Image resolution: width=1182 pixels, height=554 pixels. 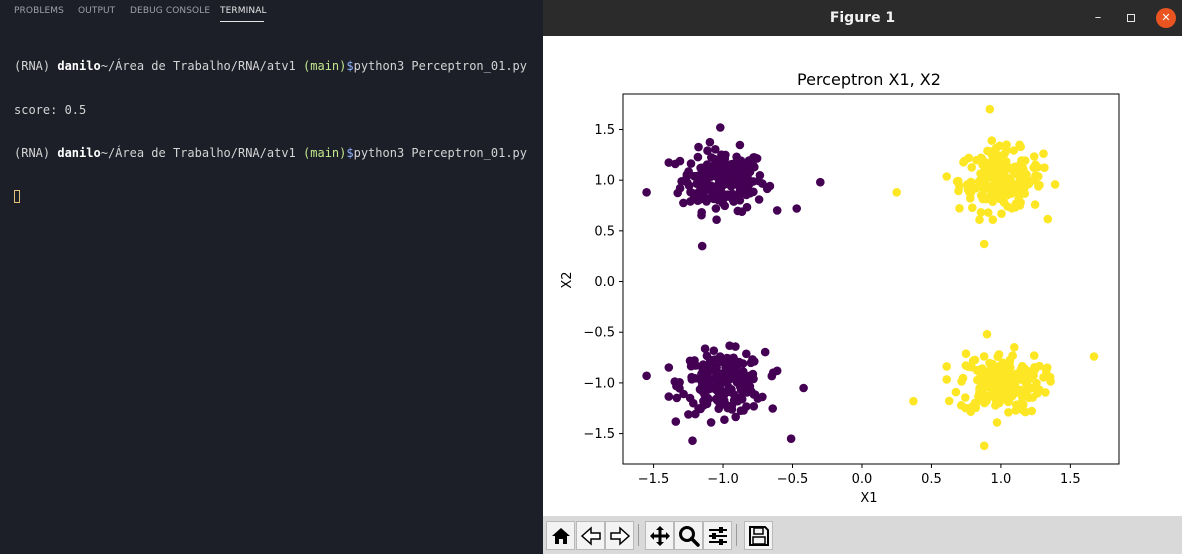 I want to click on close-icon: ✕, so click(x=1166, y=18).